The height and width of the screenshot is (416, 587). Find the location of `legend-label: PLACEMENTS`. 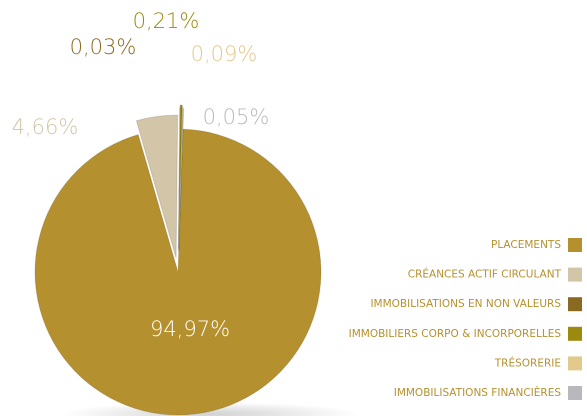

legend-label: PLACEMENTS is located at coordinates (526, 245).